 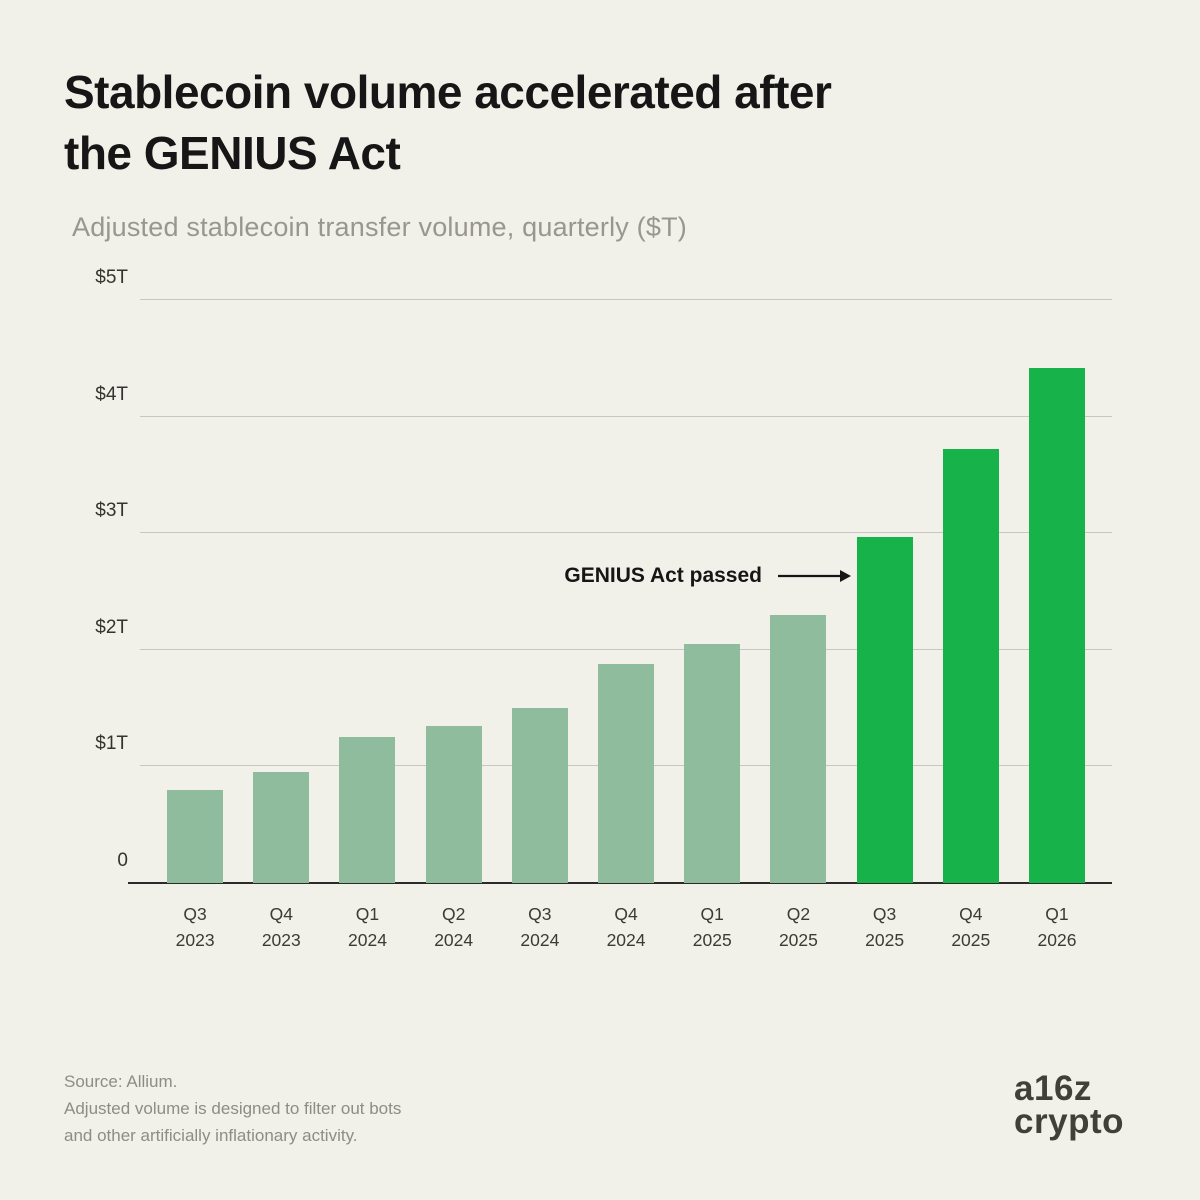 I want to click on bar-slot: Q1 2024, so click(x=367, y=625).